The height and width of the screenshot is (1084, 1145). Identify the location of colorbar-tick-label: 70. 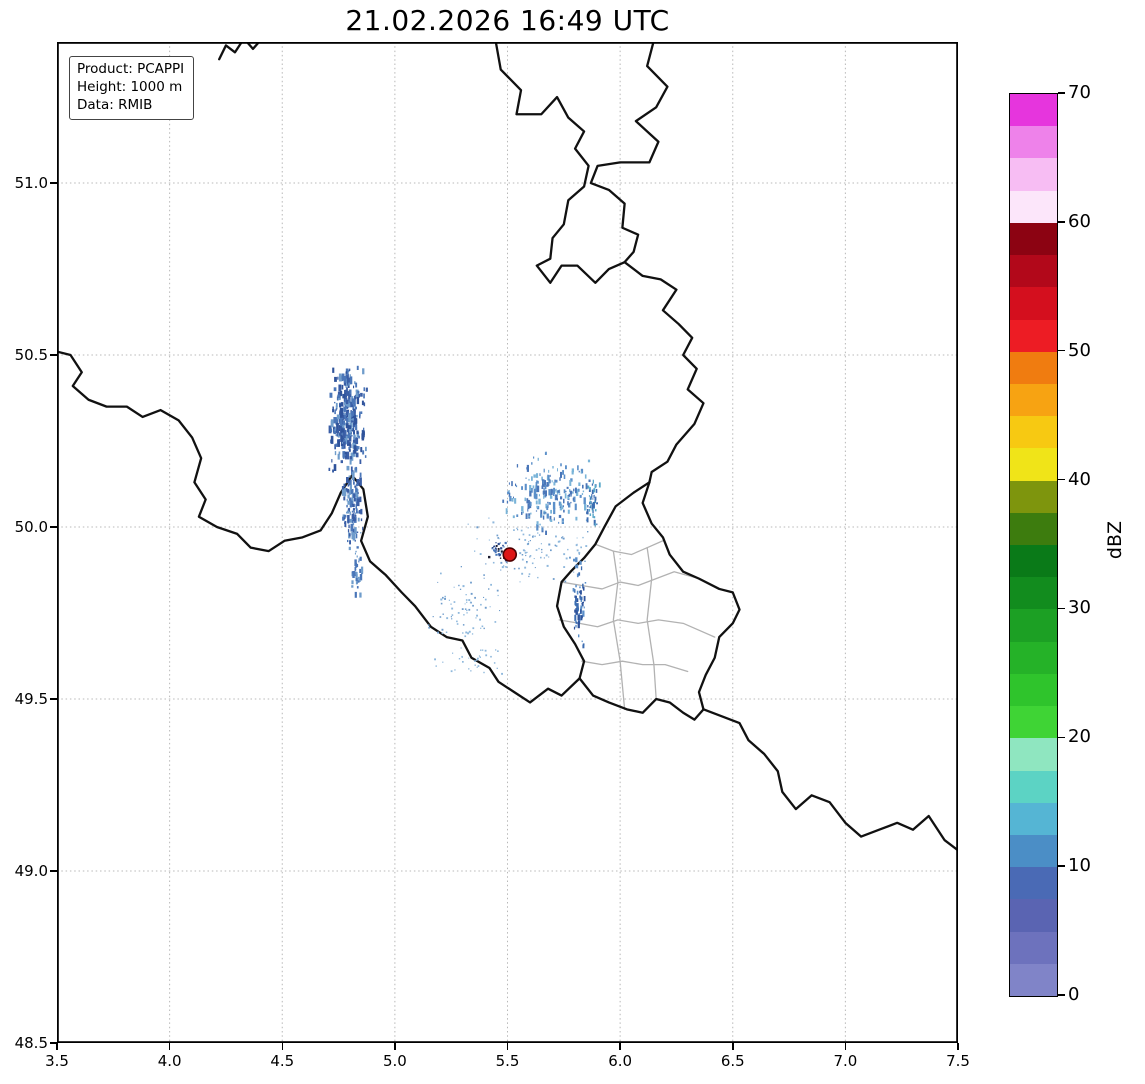
(1079, 92).